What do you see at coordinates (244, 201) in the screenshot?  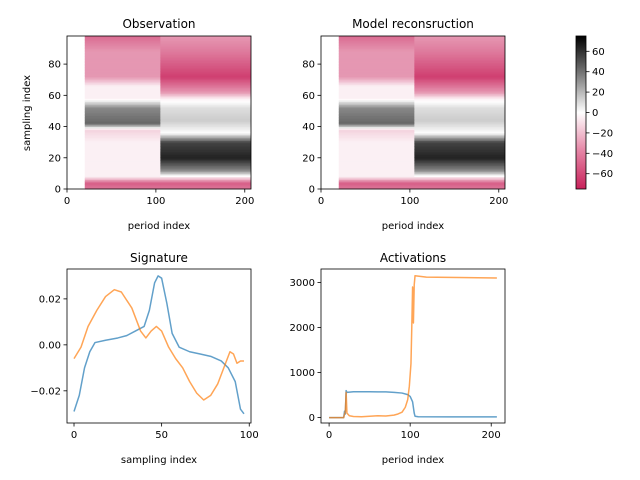 I see `observation-xtick-label: 200` at bounding box center [244, 201].